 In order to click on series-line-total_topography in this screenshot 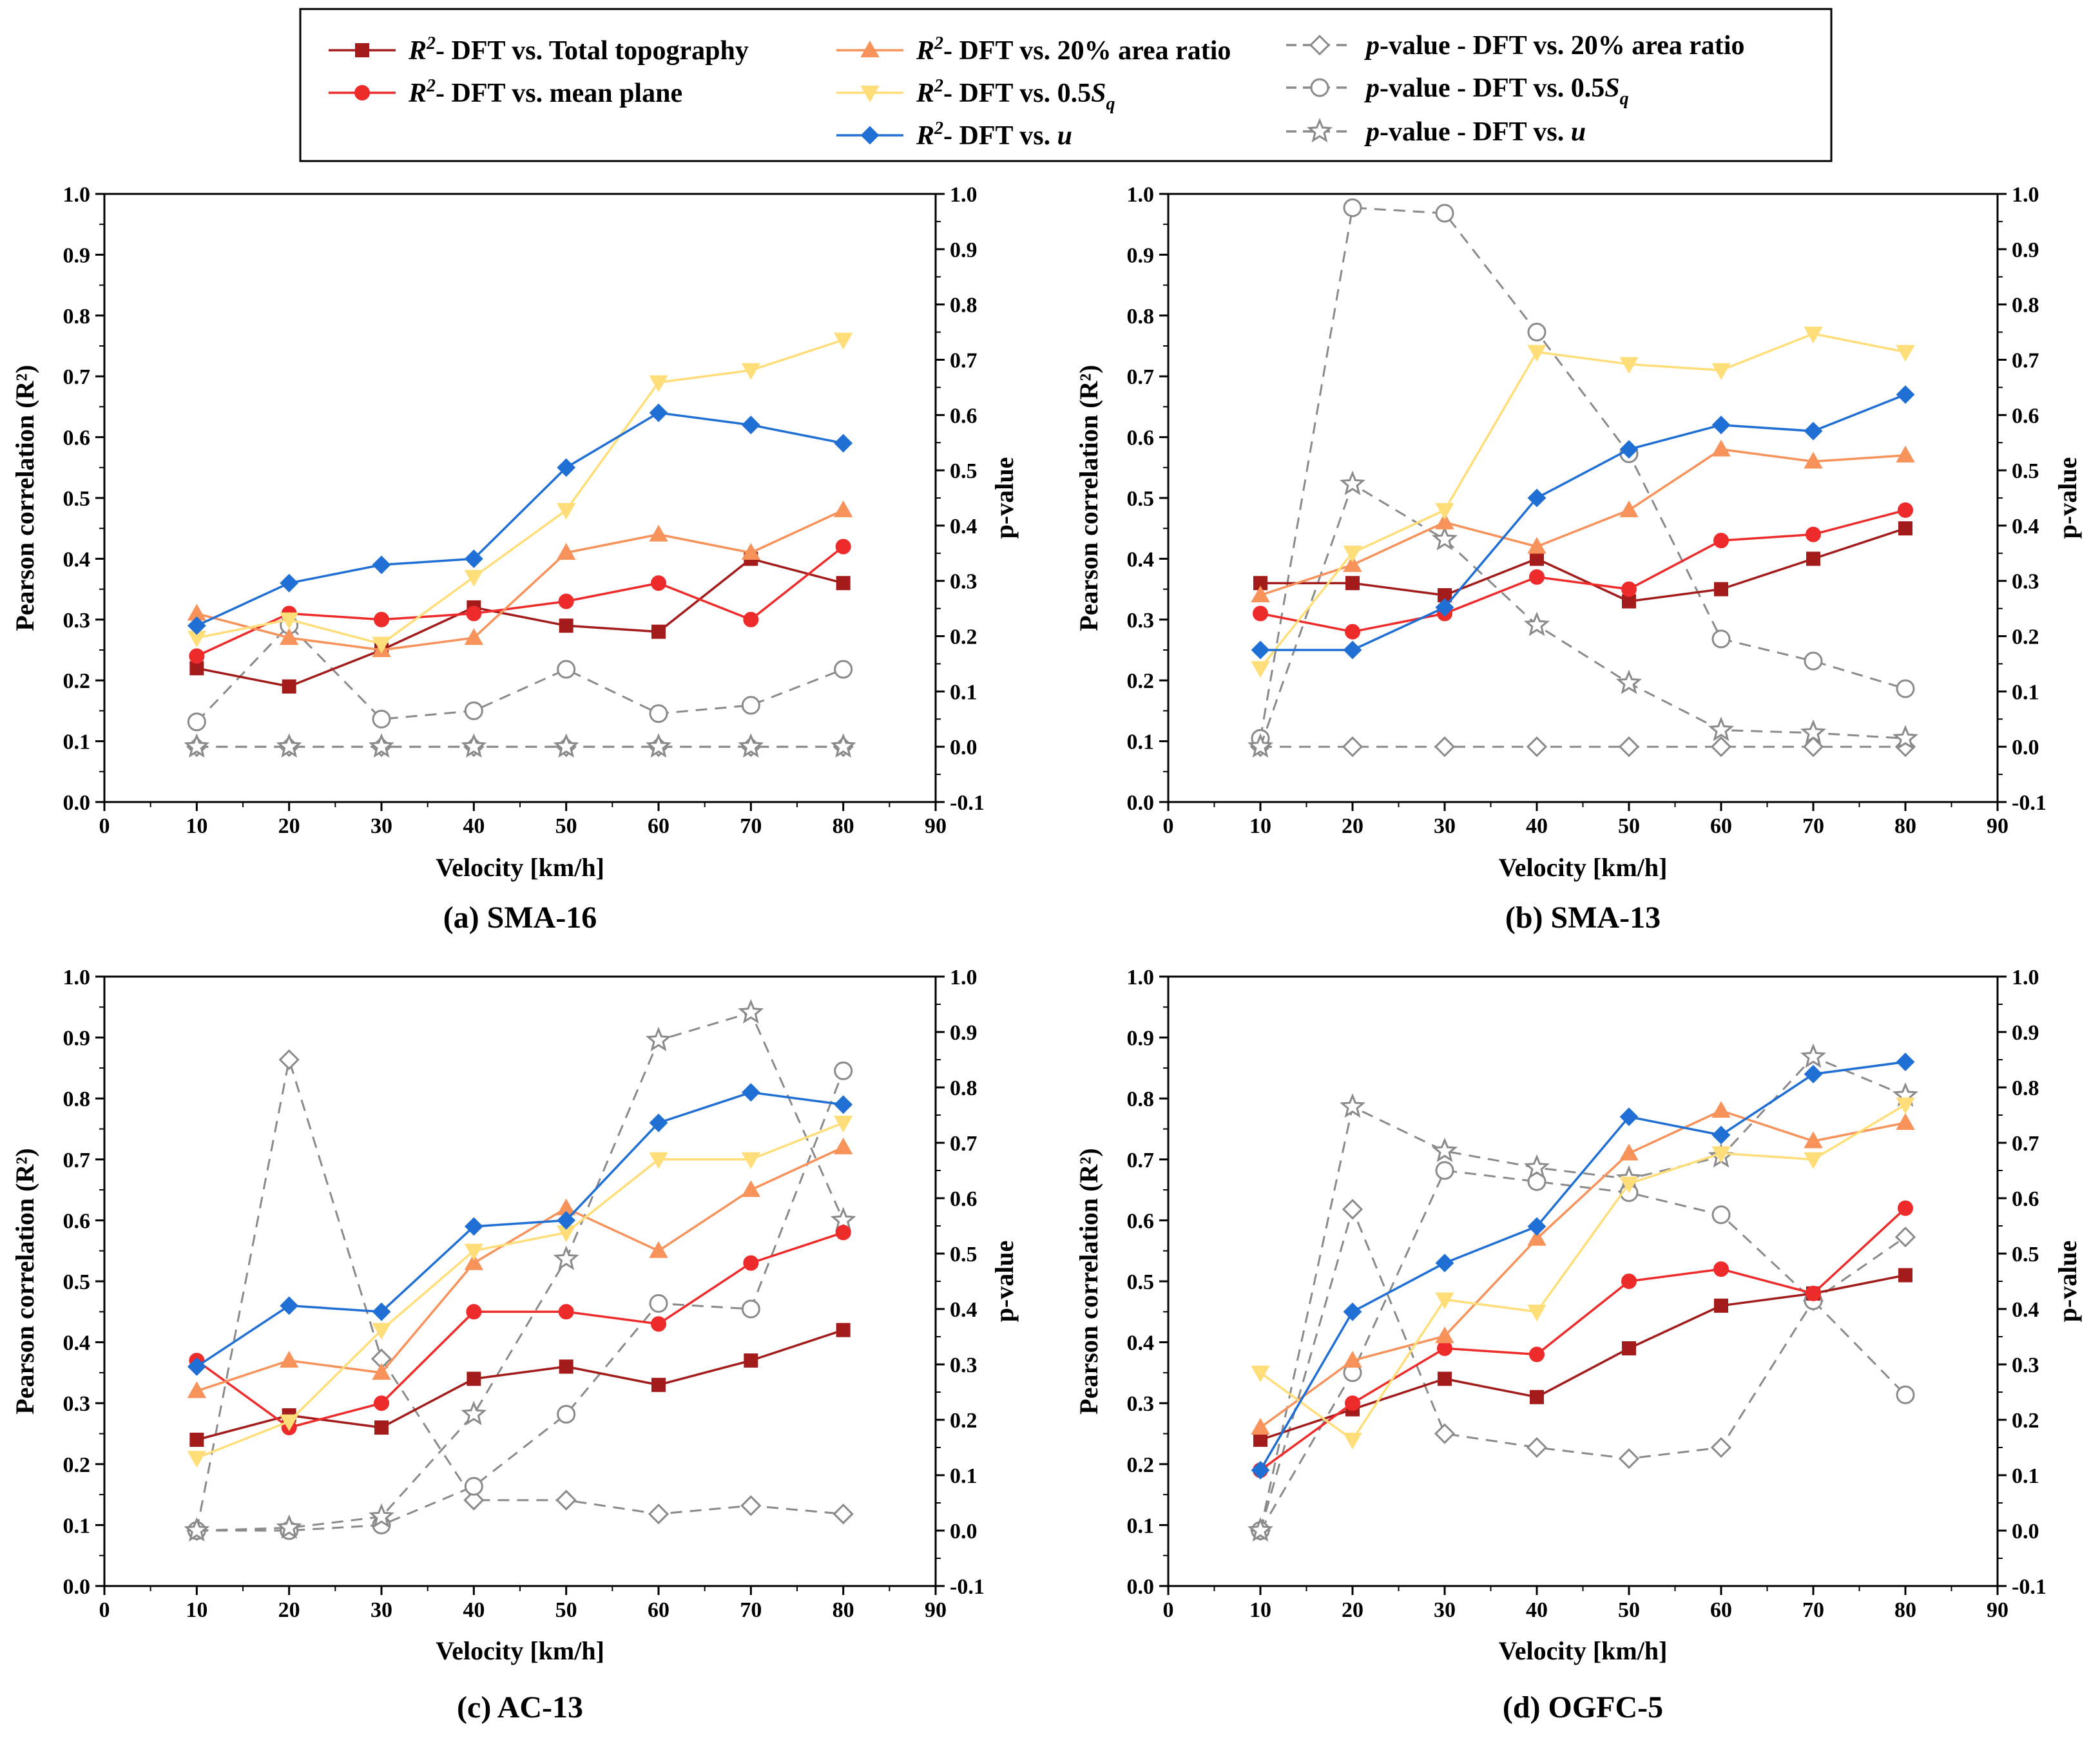, I will do `click(520, 1385)`.